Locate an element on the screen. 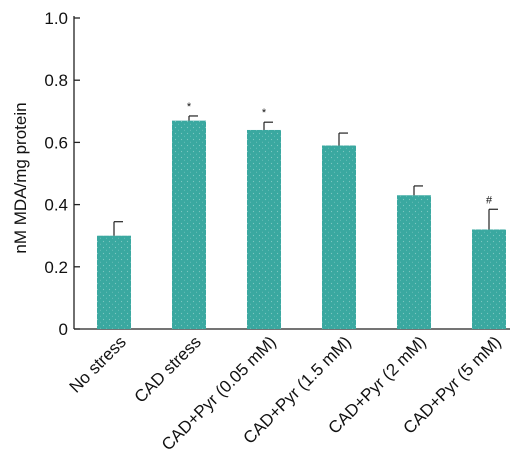 The image size is (521, 476). x-category-label: CAD stress is located at coordinates (168, 369).